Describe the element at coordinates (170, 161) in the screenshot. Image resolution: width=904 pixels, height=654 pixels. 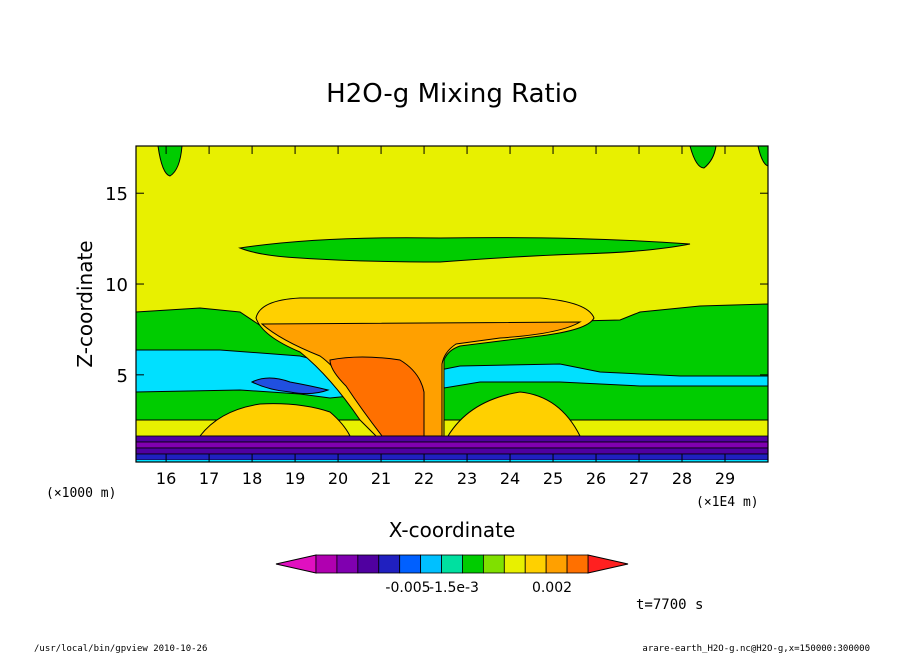
I see `contour-green-top-left` at that location.